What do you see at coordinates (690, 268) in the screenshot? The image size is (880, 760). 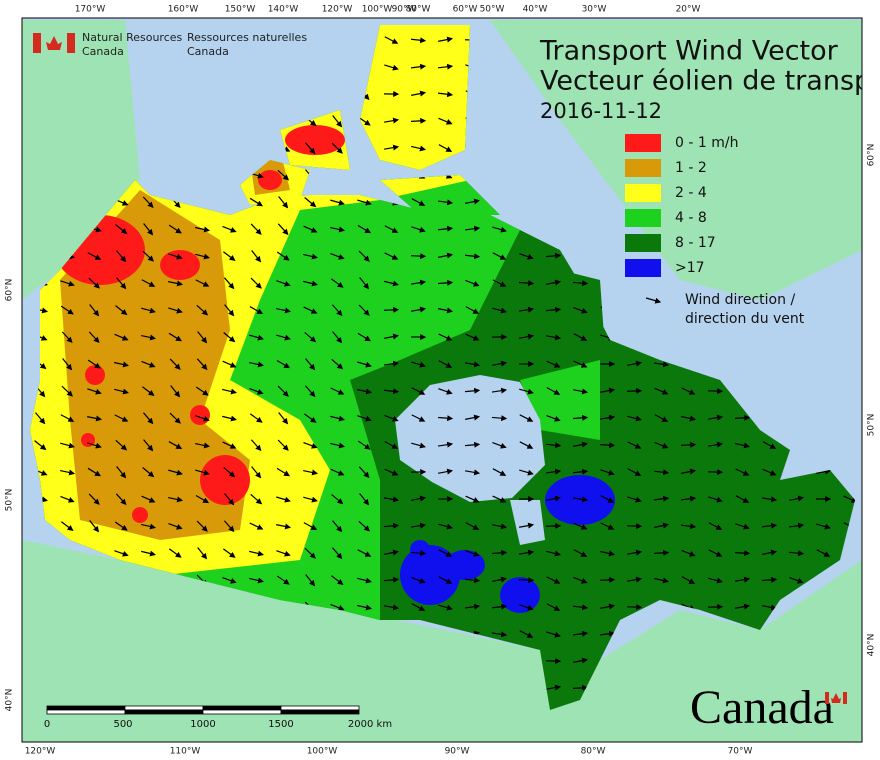 I see `legend-label: >17` at bounding box center [690, 268].